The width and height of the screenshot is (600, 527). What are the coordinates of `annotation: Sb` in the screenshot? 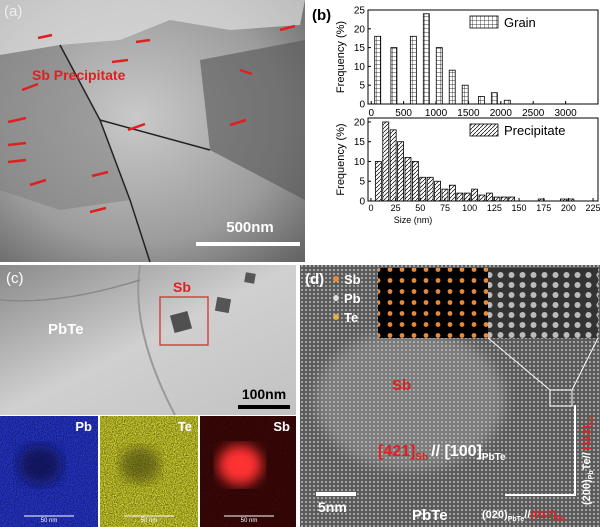 It's located at (182, 287).